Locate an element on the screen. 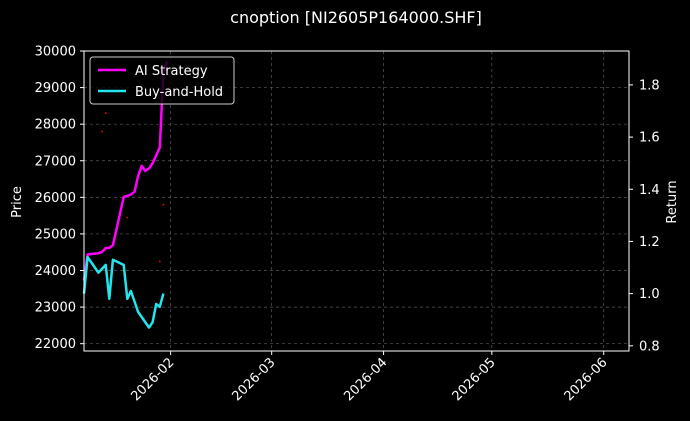 This screenshot has height=421, width=690. left-tick-label: 22000 is located at coordinates (55, 344).